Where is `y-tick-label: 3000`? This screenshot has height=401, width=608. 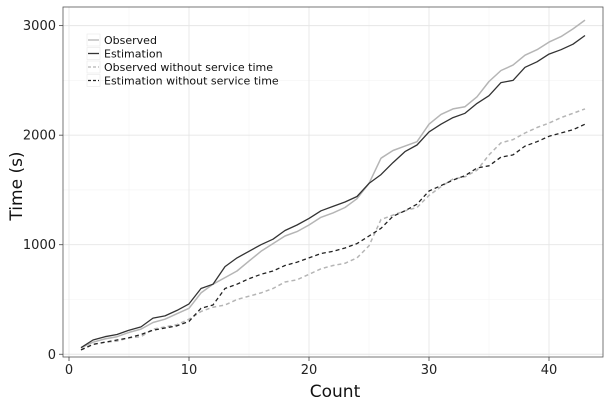
y-tick-label: 3000 is located at coordinates (39, 26).